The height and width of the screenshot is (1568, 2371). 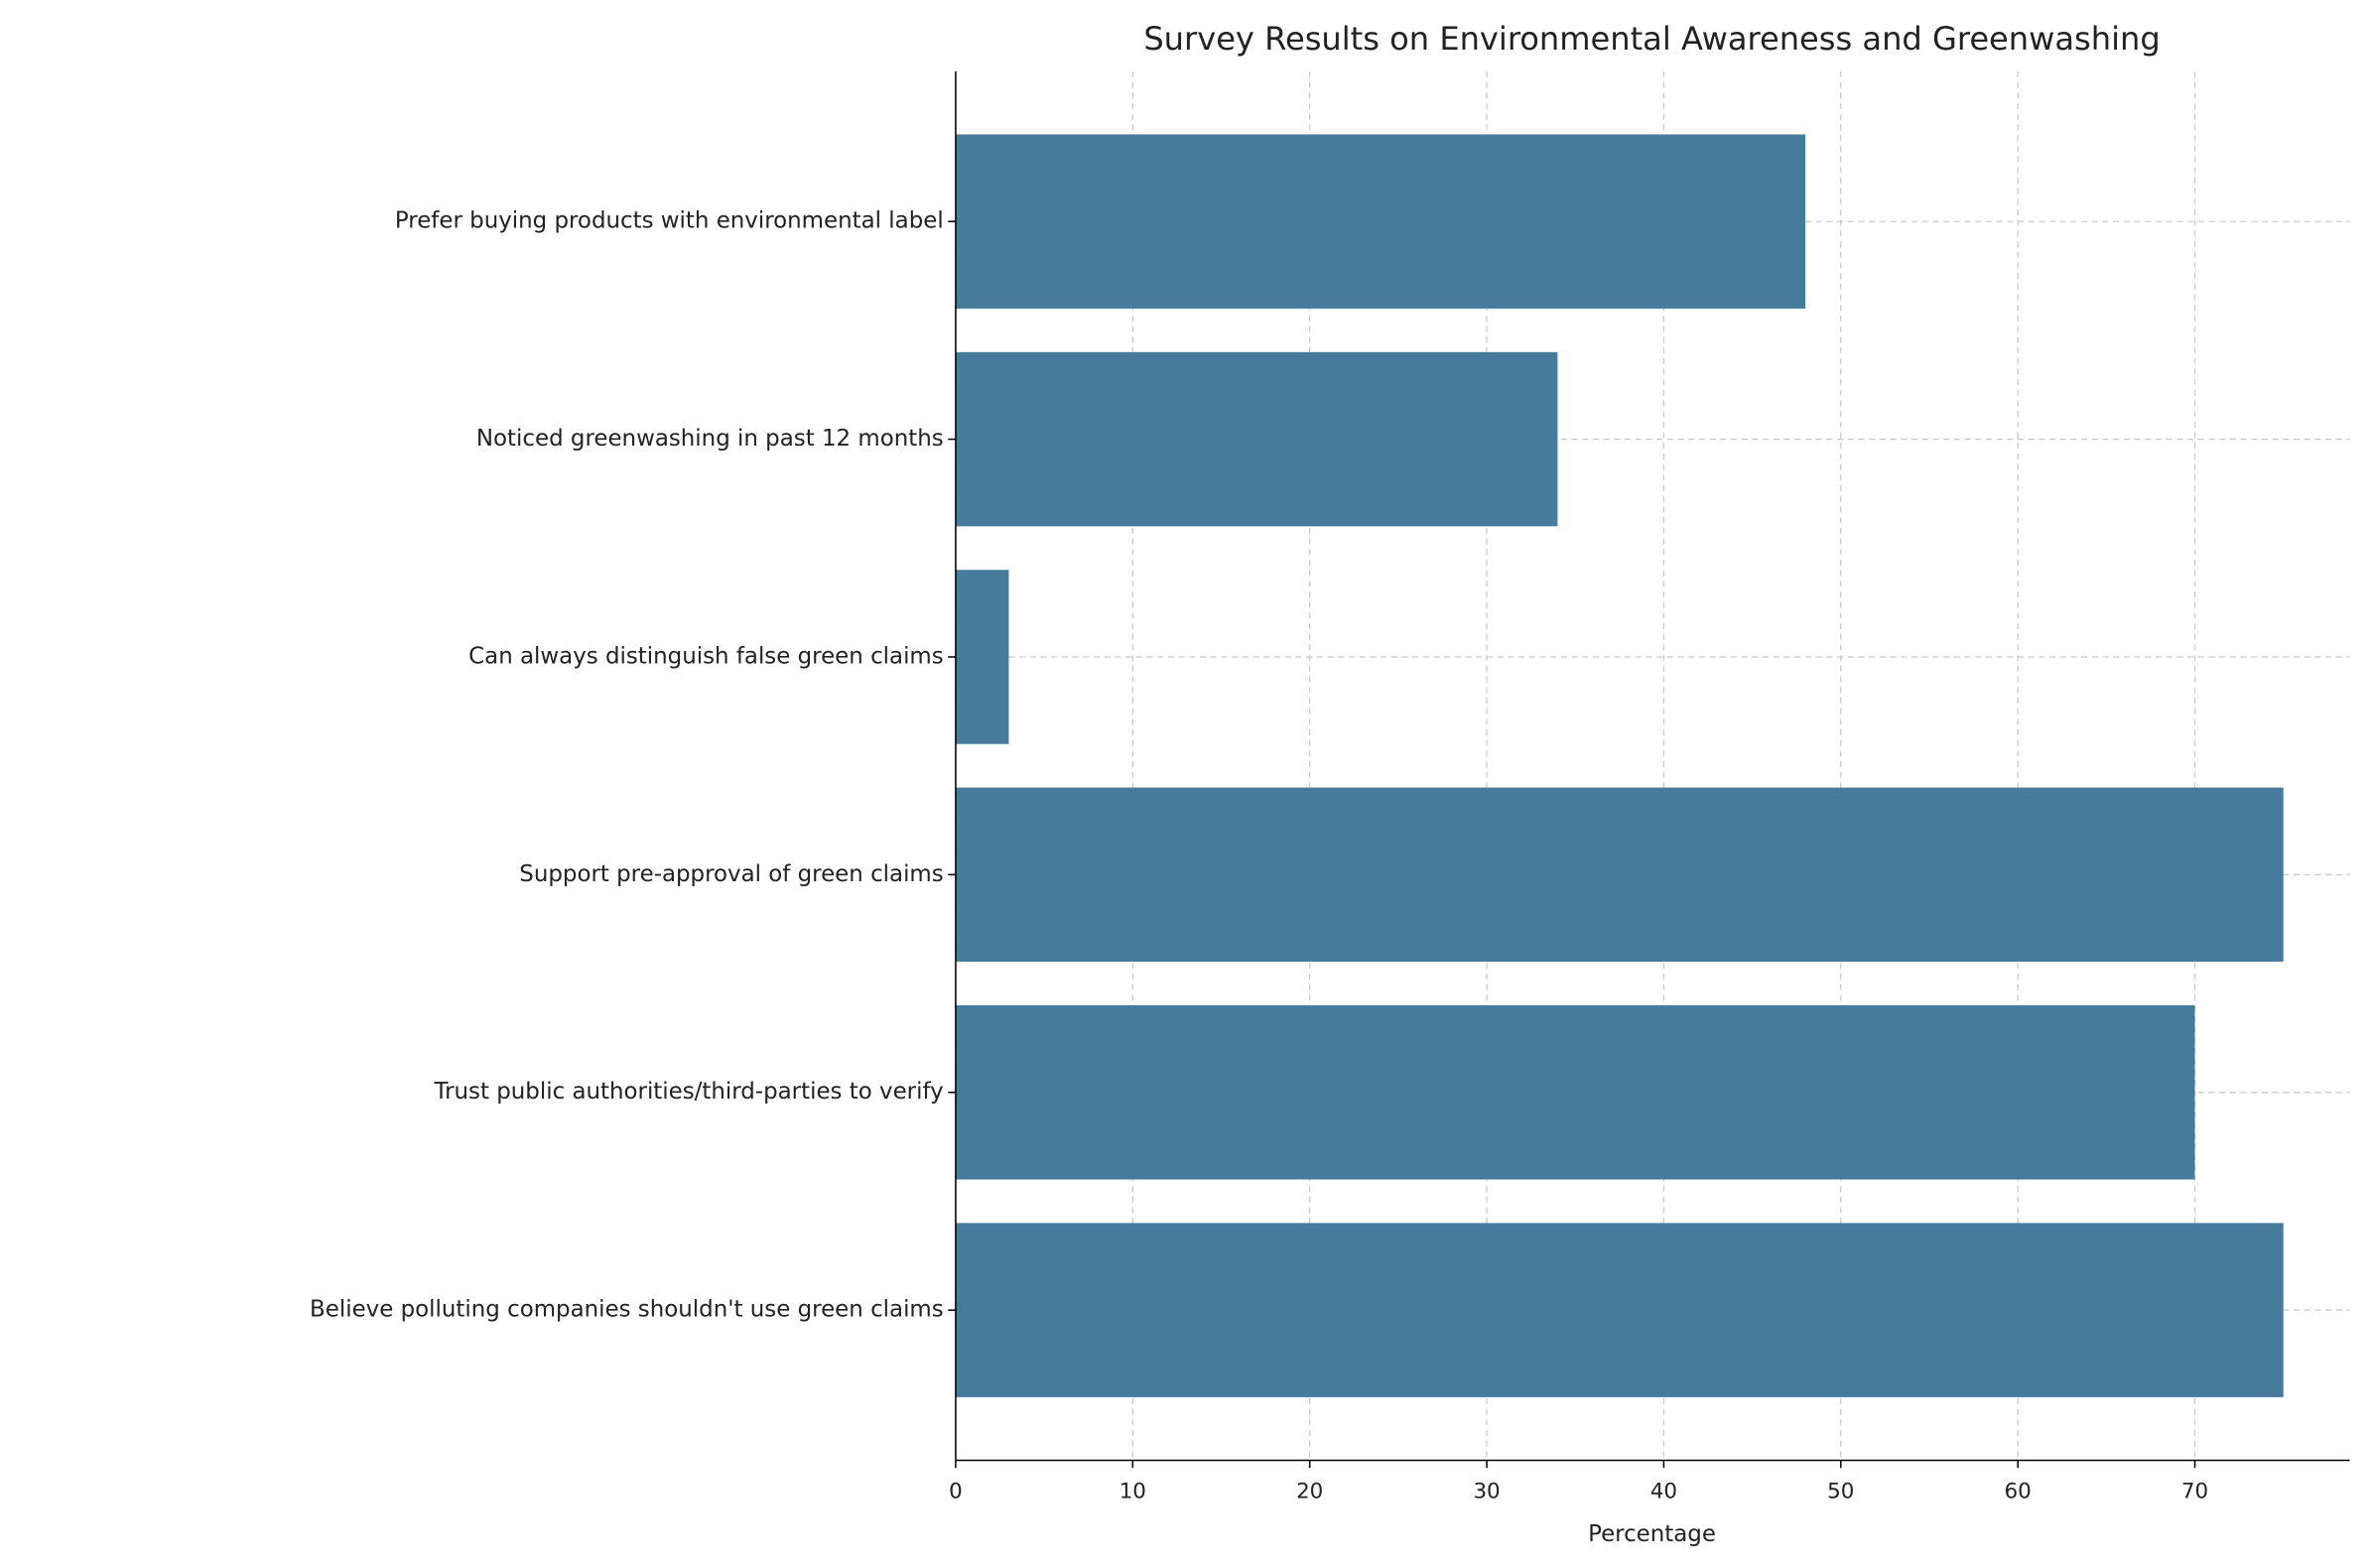 I want to click on x-tick-label: 60, so click(x=2019, y=1492).